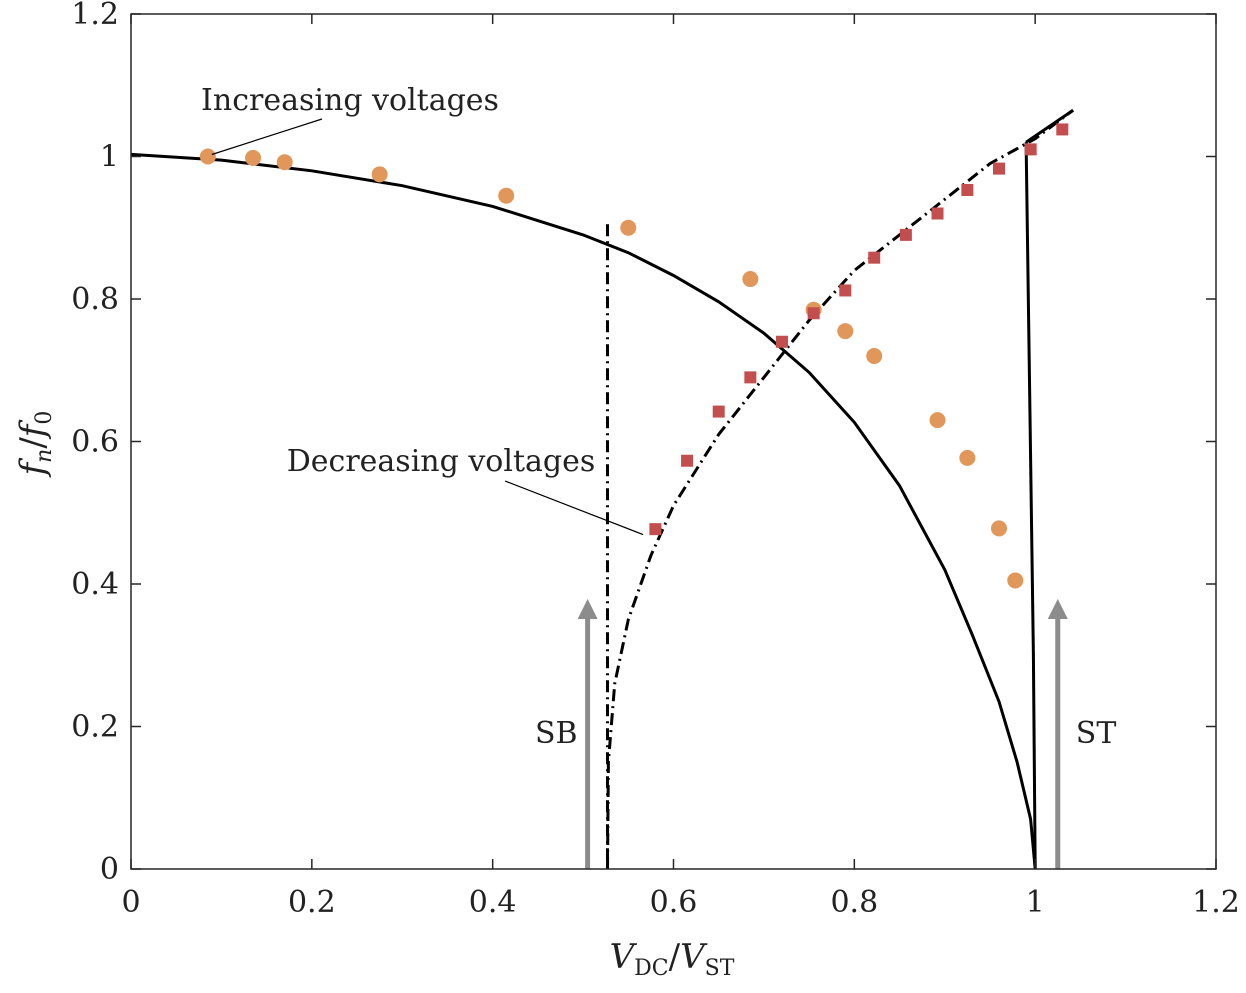  What do you see at coordinates (1096, 733) in the screenshot?
I see `st-label: ST` at bounding box center [1096, 733].